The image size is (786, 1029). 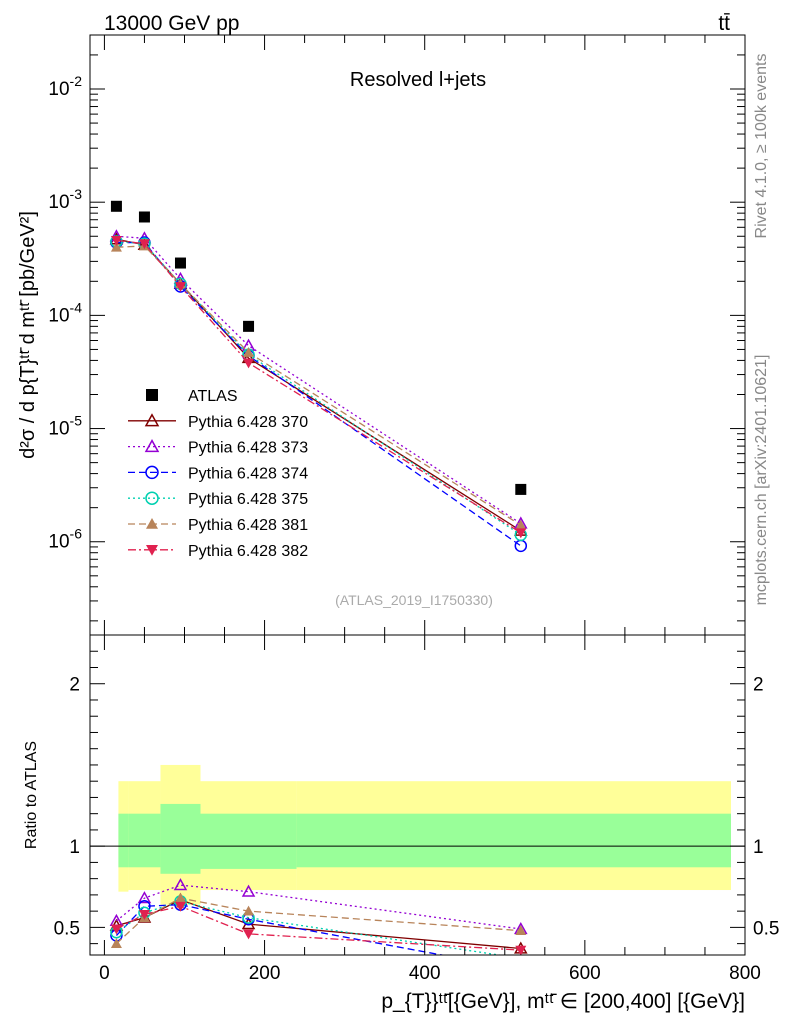 What do you see at coordinates (766, 928) in the screenshot?
I see `ratio-y-tick-label-right: 0.5` at bounding box center [766, 928].